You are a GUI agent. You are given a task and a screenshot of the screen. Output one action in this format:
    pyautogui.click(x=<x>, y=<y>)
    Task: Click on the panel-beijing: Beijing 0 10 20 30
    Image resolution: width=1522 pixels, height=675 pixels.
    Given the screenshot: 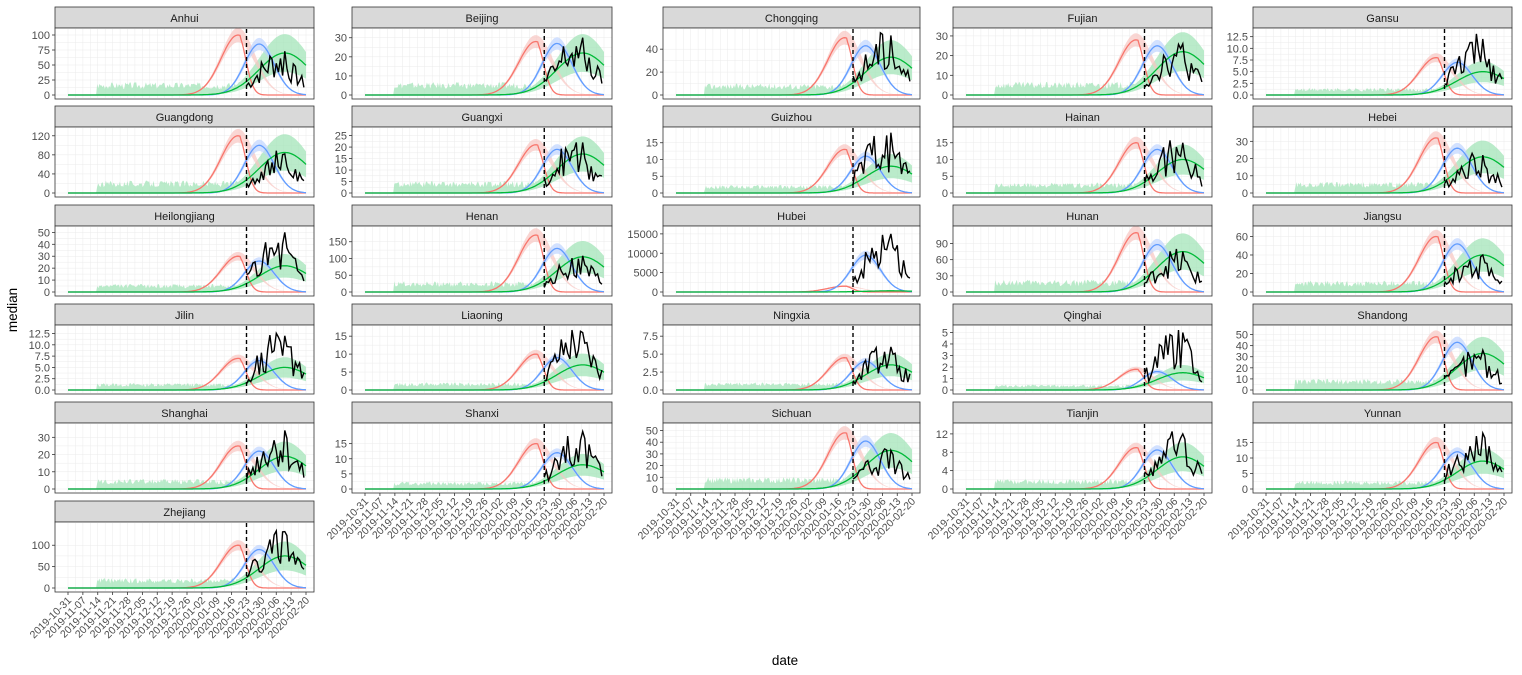 What is the action you would take?
    pyautogui.click(x=474, y=54)
    